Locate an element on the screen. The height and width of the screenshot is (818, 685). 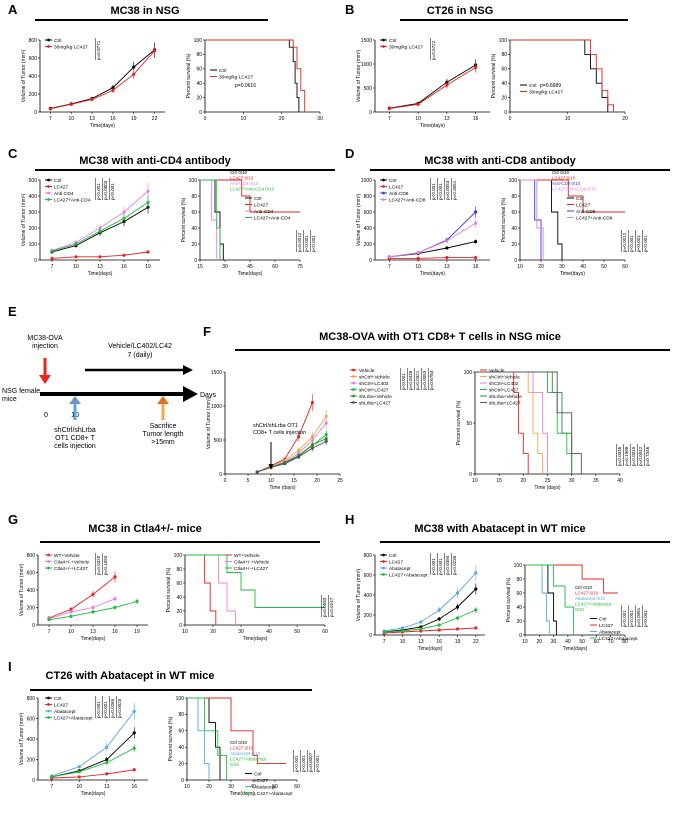
p-value: p=0.0593 is located at coordinates (324, 607).